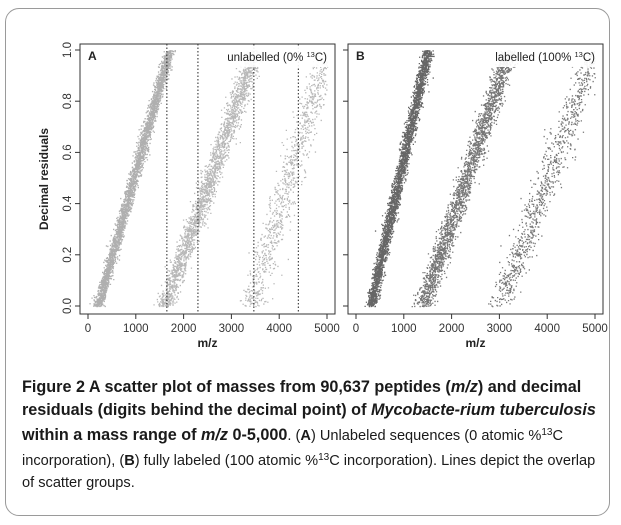 This screenshot has height=525, width=621. Describe the element at coordinates (68, 203) in the screenshot. I see `y-tick-label: 0.4` at that location.